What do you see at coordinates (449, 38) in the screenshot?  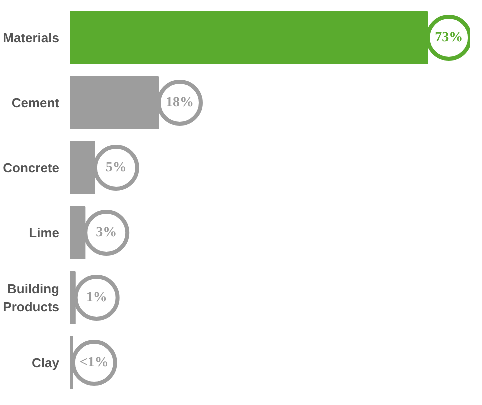 I see `data-label: 73%` at bounding box center [449, 38].